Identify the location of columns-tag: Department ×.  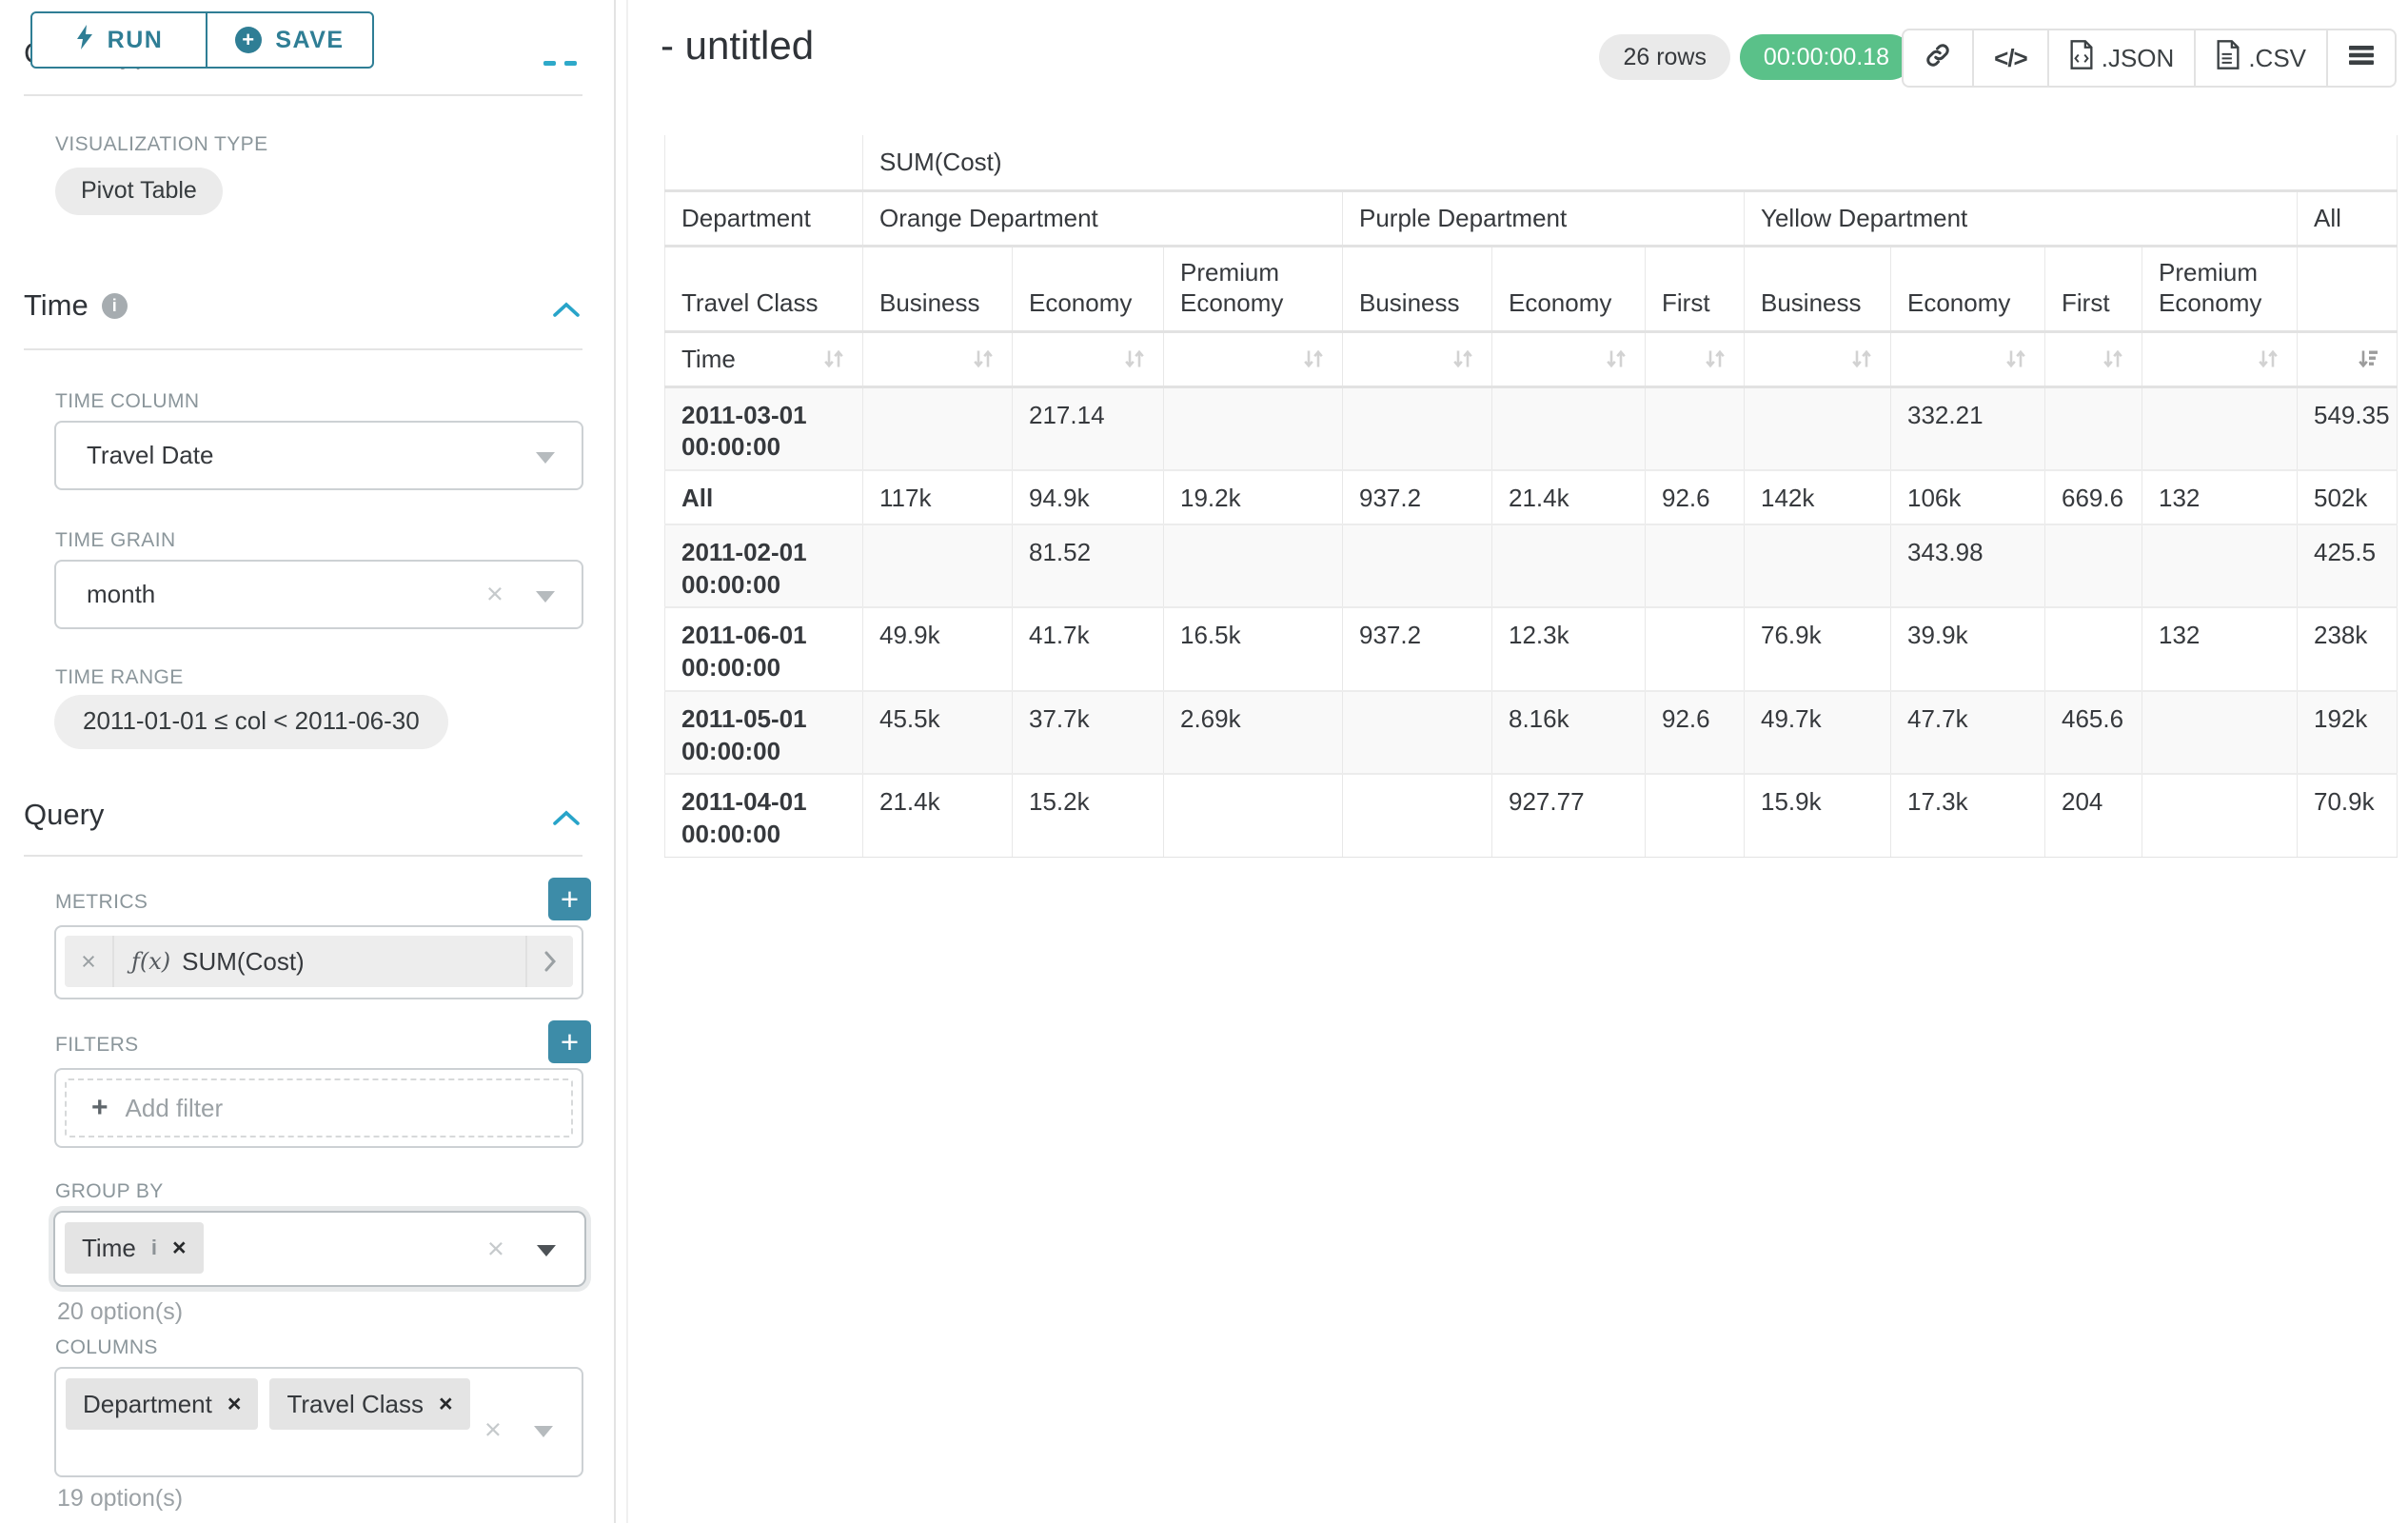
(162, 1404).